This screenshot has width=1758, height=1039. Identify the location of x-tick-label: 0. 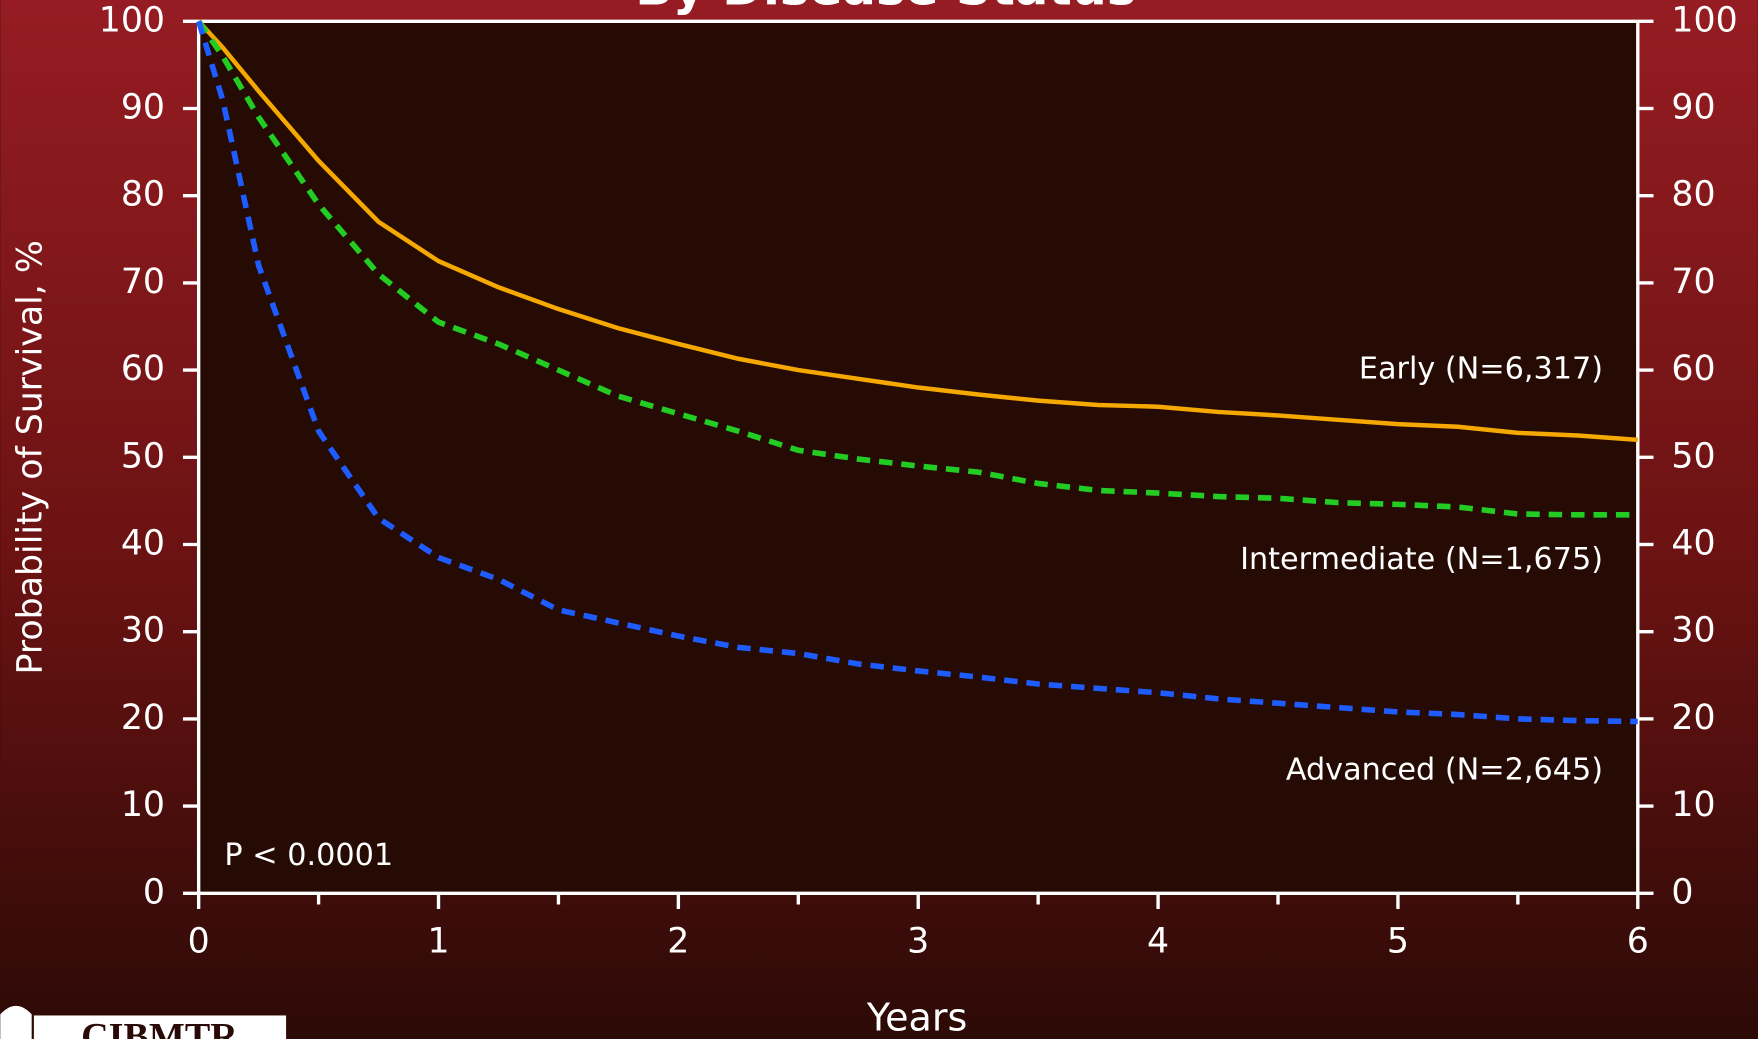
(199, 942).